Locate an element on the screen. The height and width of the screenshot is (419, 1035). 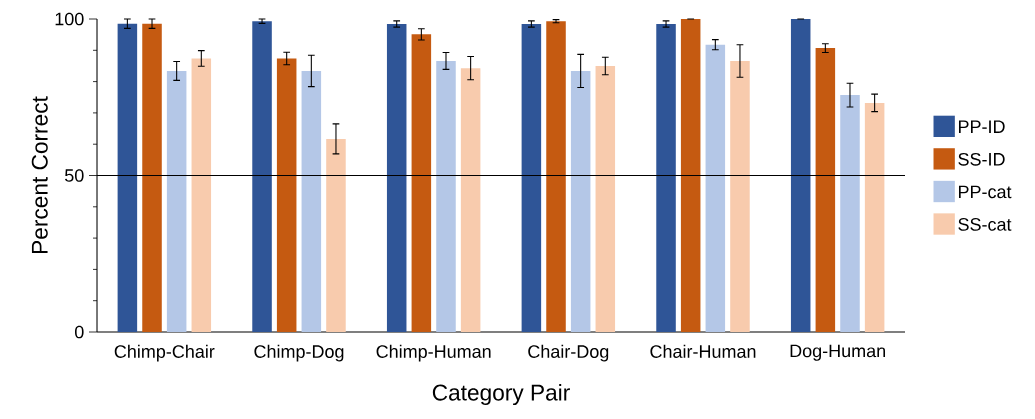
legend-label: PP-cat is located at coordinates (985, 192).